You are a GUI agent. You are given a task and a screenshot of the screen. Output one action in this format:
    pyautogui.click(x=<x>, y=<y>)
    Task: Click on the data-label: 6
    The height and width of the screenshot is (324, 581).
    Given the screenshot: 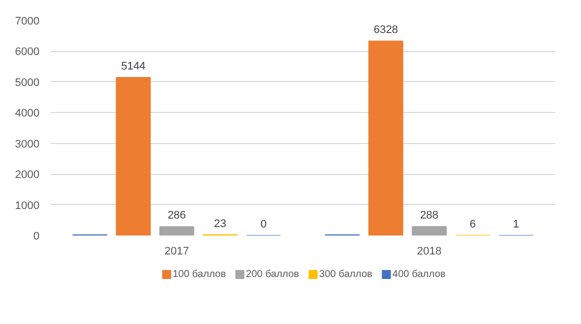 What is the action you would take?
    pyautogui.click(x=473, y=224)
    